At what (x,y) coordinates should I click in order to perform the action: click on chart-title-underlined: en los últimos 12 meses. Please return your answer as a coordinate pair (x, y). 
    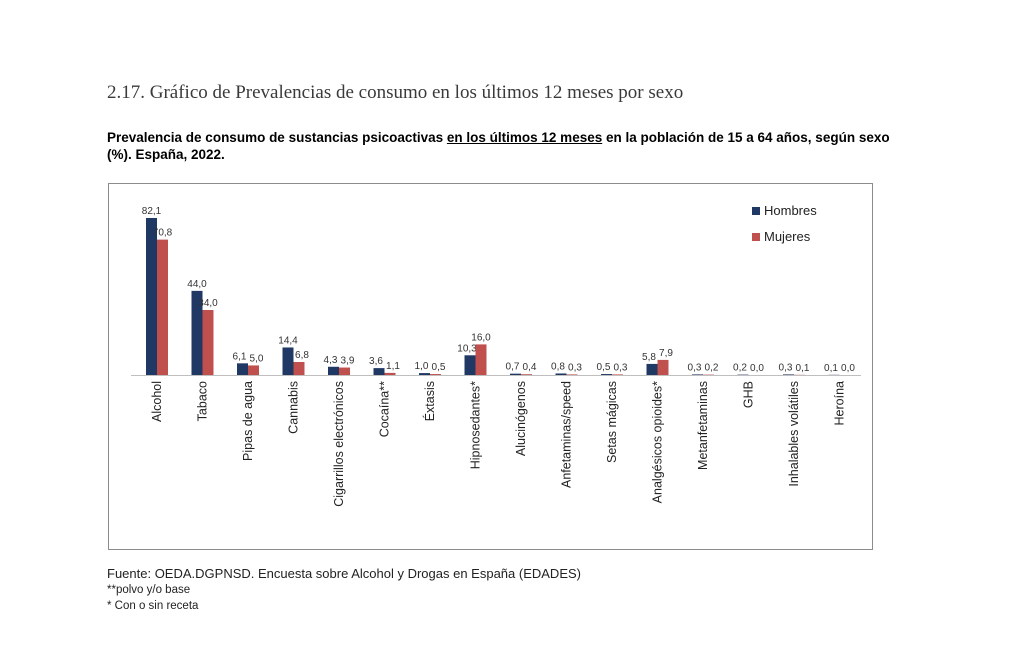
    Looking at the image, I should click on (524, 137).